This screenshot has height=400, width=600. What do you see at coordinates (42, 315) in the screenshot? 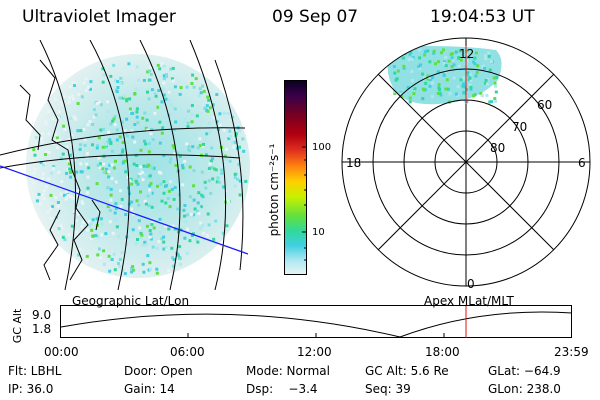
I see `alt-ytick-9: 9.0` at bounding box center [42, 315].